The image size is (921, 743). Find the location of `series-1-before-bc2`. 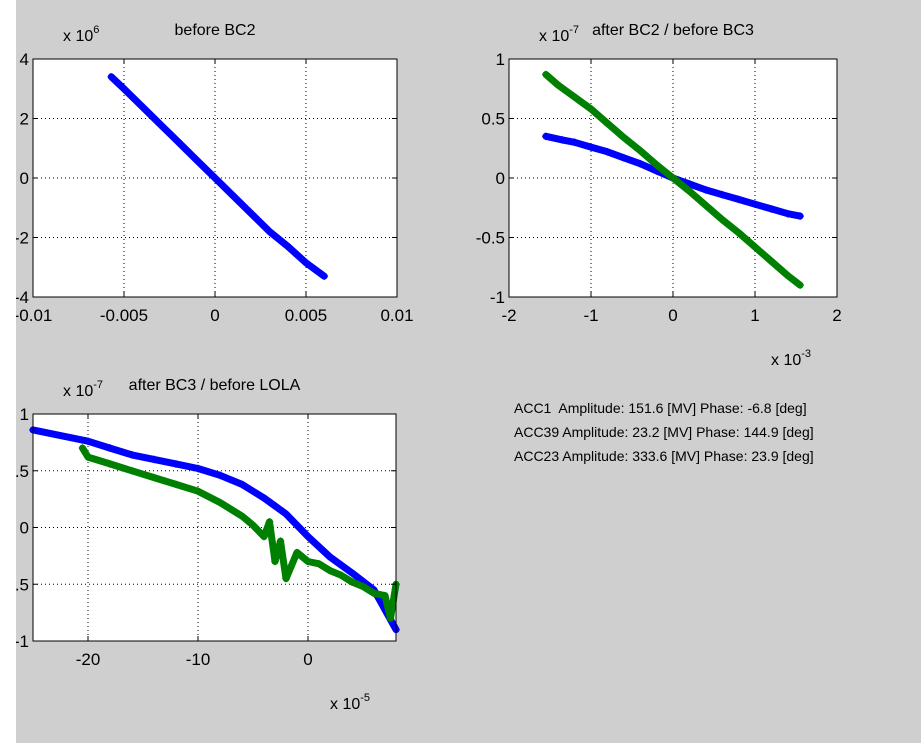

series-1-before-bc2 is located at coordinates (218, 176).